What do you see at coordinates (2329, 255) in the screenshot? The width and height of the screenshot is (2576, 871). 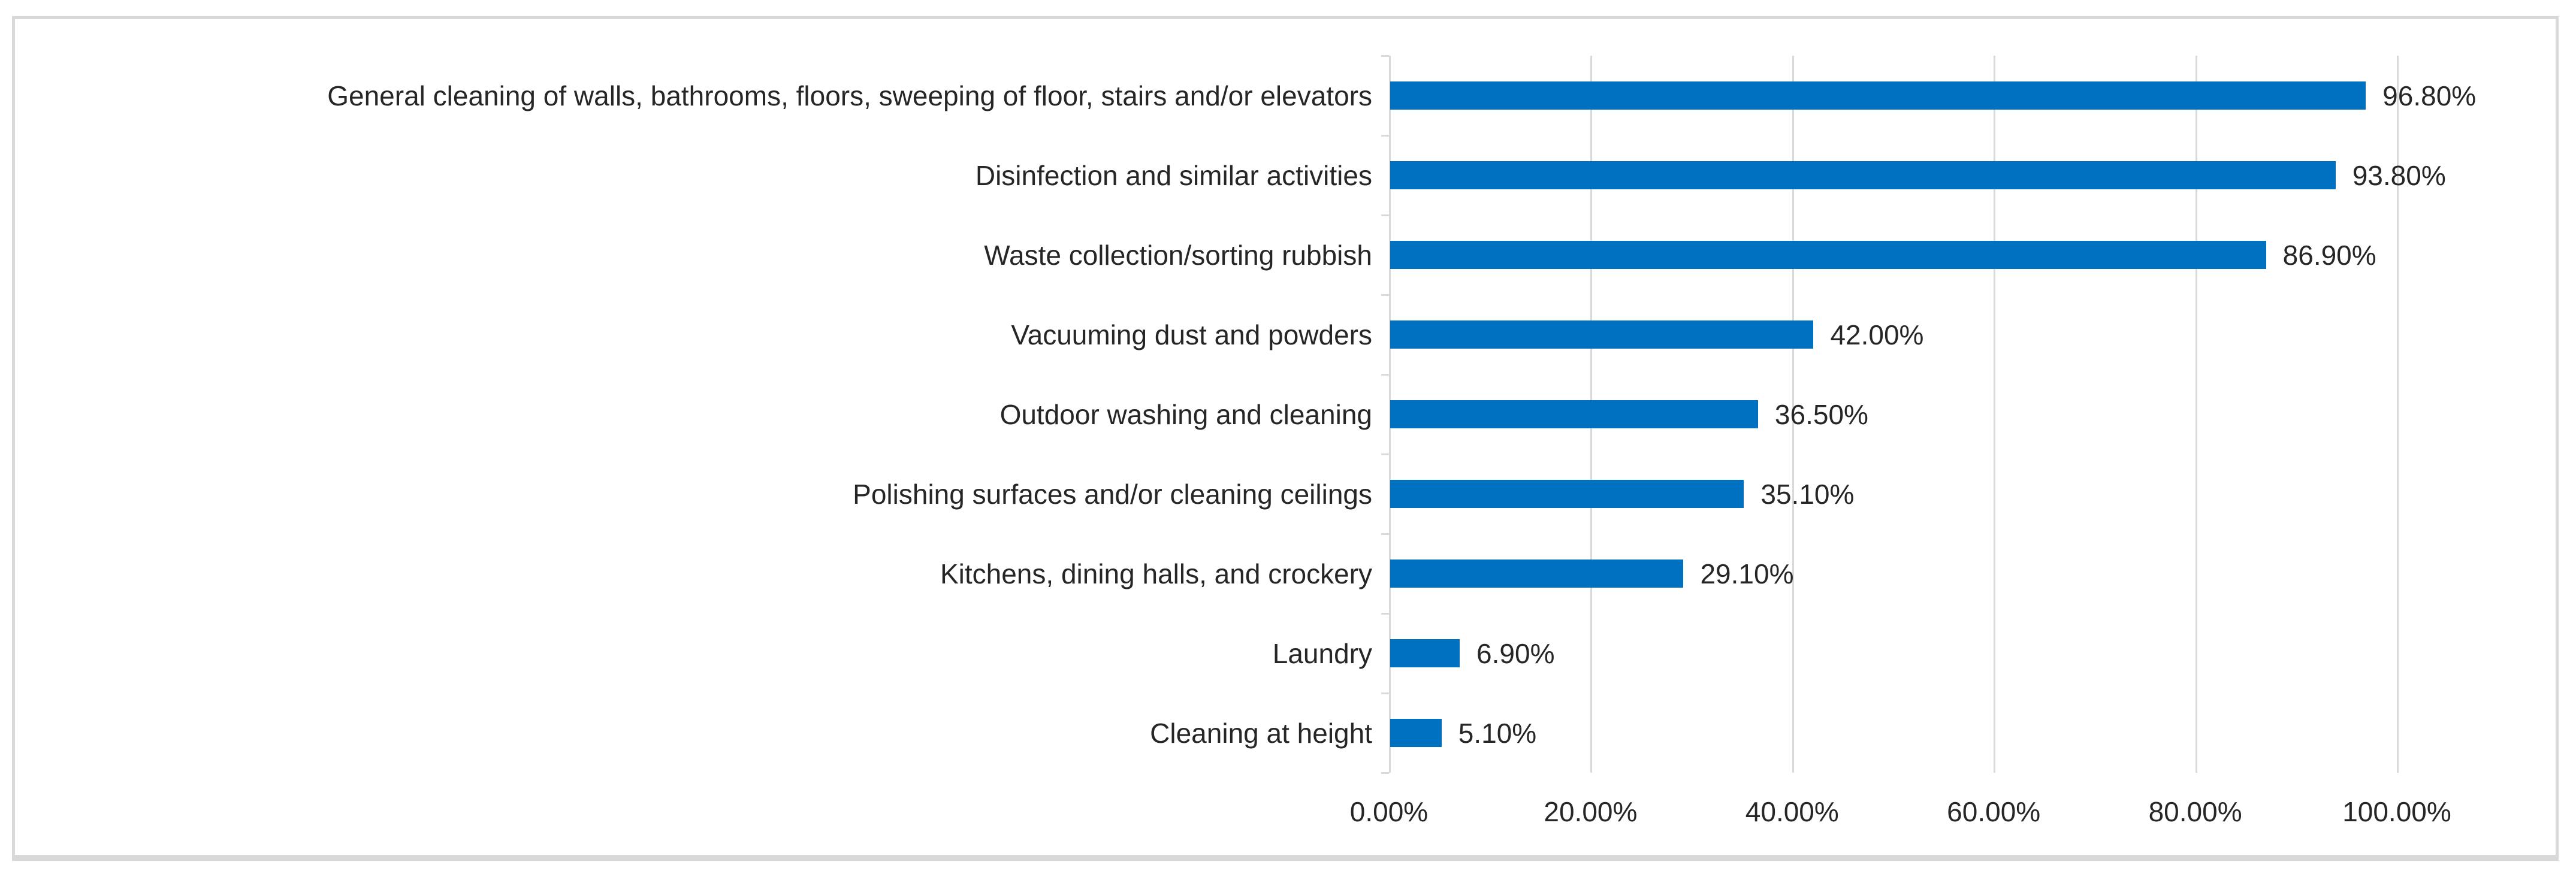 I see `data-label: 86.90%` at bounding box center [2329, 255].